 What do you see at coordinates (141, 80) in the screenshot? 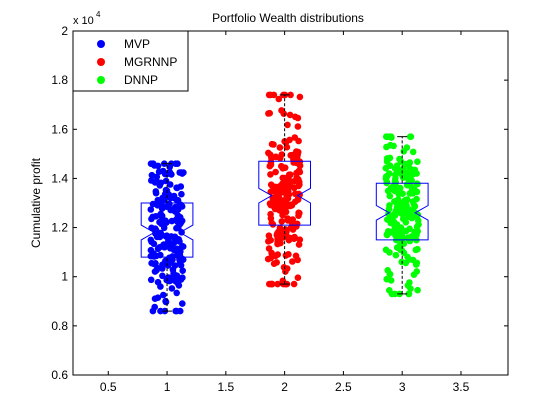
I see `legend-label: DNNP` at bounding box center [141, 80].